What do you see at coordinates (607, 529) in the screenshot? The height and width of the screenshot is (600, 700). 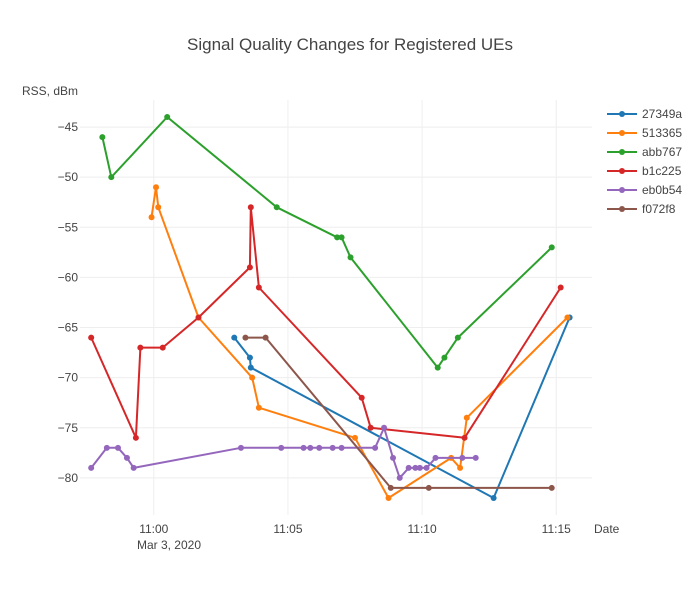 I see `x-axis-title: Date` at bounding box center [607, 529].